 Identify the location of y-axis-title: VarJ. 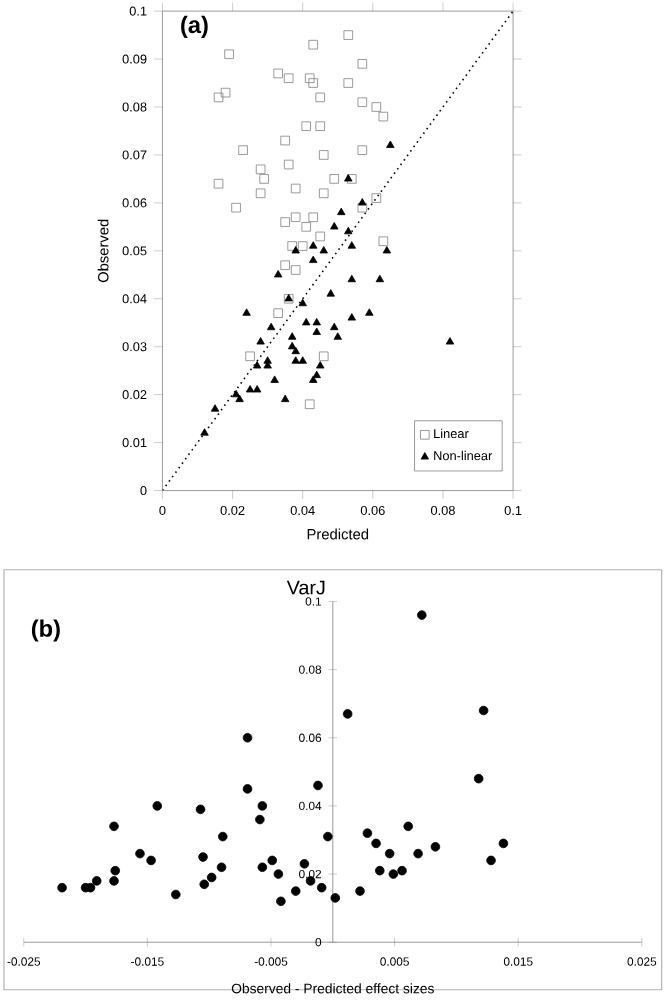
(306, 587).